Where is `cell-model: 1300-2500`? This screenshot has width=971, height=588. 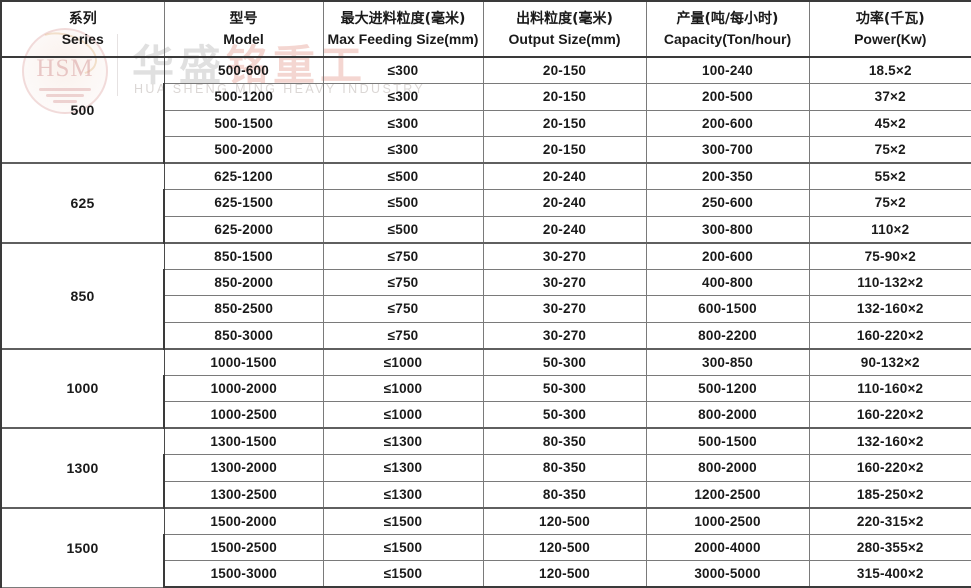
cell-model: 1300-2500 is located at coordinates (243, 494).